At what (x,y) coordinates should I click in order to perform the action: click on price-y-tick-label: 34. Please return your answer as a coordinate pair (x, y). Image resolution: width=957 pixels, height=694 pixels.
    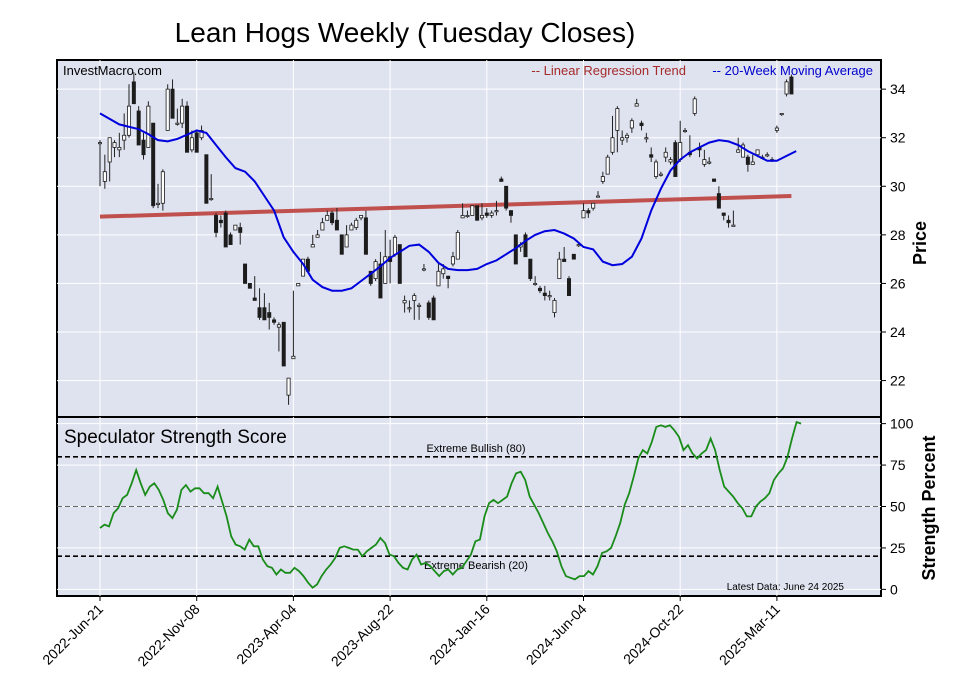
    Looking at the image, I should click on (898, 89).